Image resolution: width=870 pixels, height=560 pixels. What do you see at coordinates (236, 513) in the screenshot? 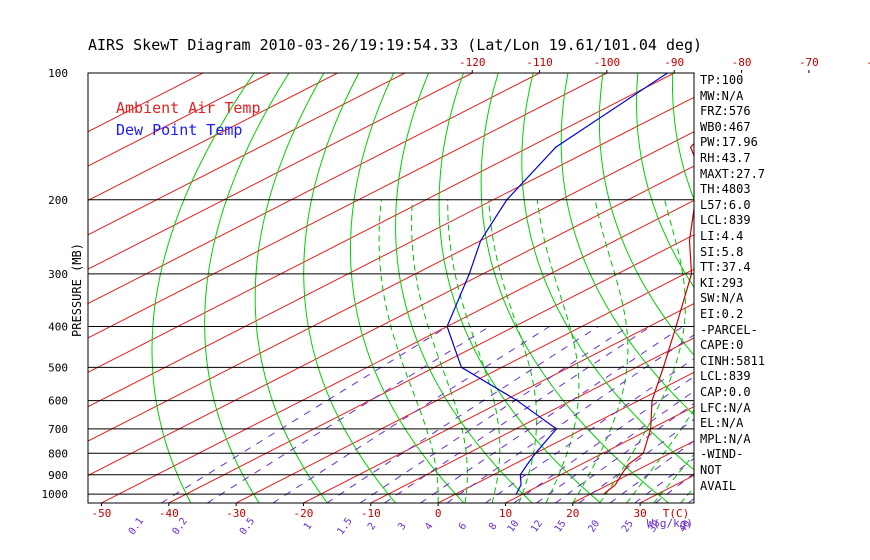
I see `bottom-temp-tick-label: -30` at bounding box center [236, 513].